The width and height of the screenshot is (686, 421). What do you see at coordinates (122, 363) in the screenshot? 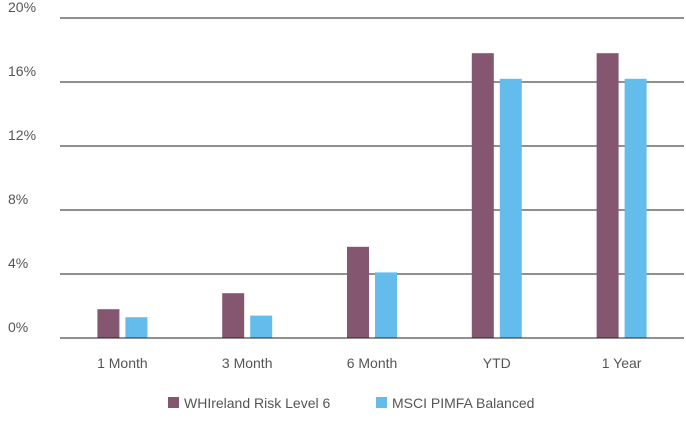
I see `x-tick-label: 1 Month` at bounding box center [122, 363].